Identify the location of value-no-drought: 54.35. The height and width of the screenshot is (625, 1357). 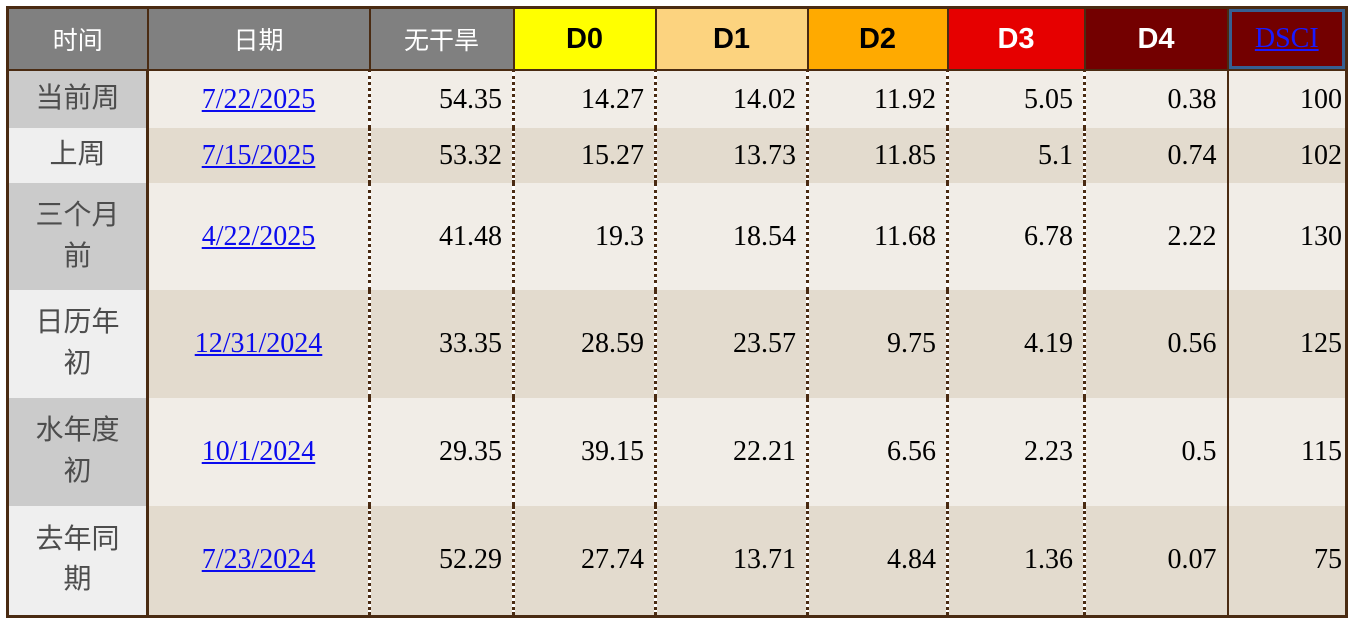
(441, 99).